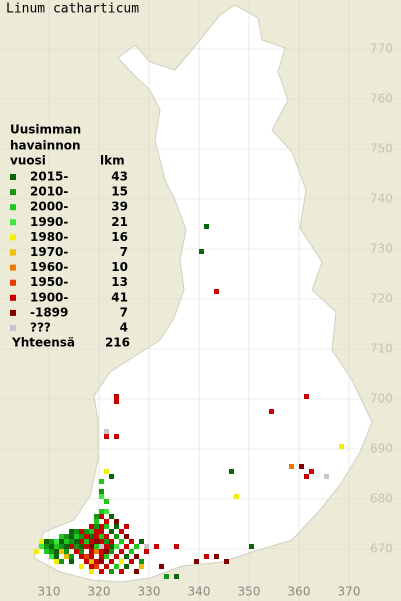 Image resolution: width=401 pixels, height=601 pixels. Describe the element at coordinates (381, 249) in the screenshot. I see `northing-label: 730` at that location.